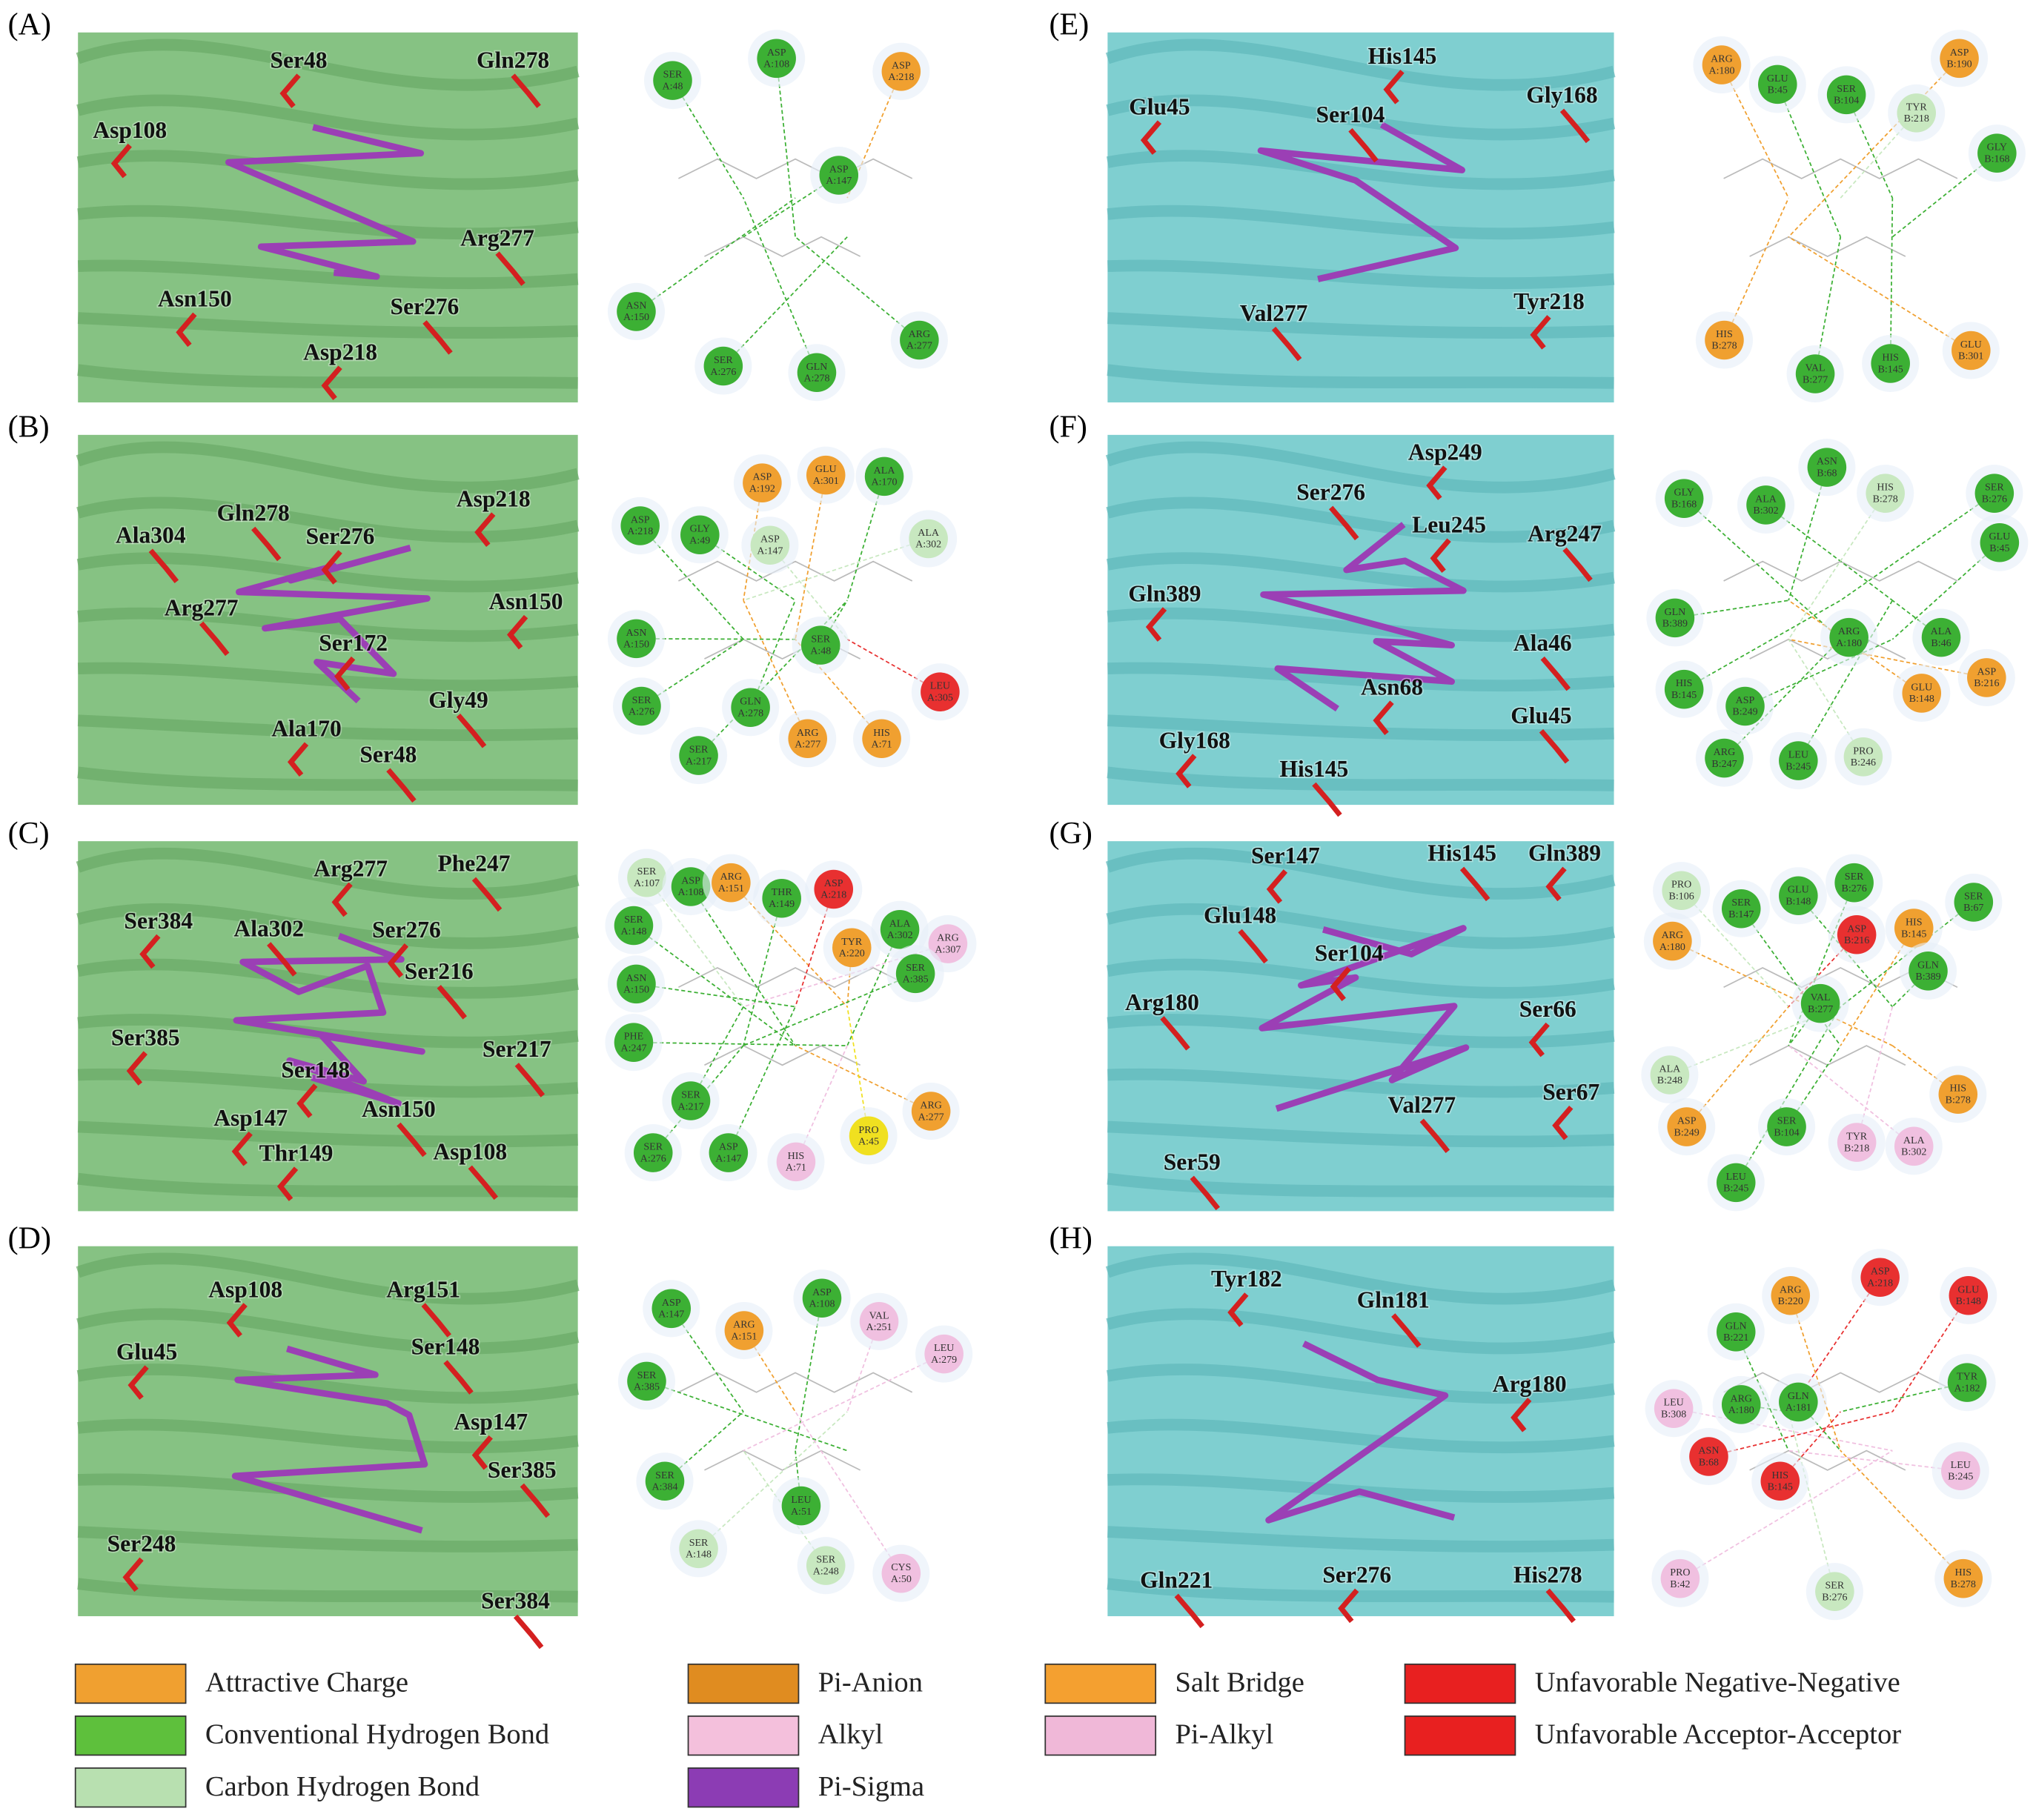  Describe the element at coordinates (636, 978) in the screenshot. I see `residue-name: ASN` at that location.